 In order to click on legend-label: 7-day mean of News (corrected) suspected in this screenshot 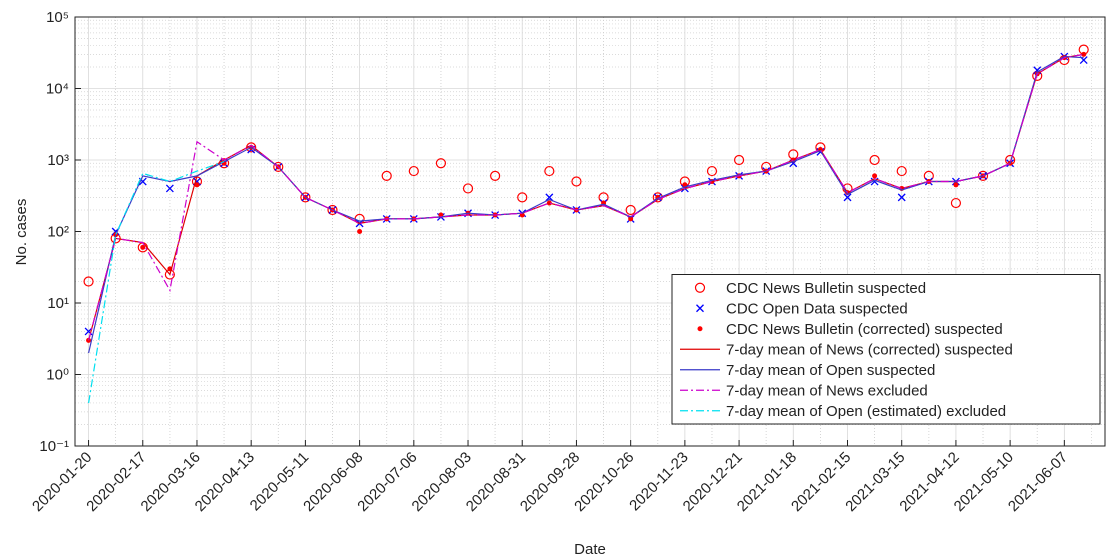, I will do `click(869, 349)`.